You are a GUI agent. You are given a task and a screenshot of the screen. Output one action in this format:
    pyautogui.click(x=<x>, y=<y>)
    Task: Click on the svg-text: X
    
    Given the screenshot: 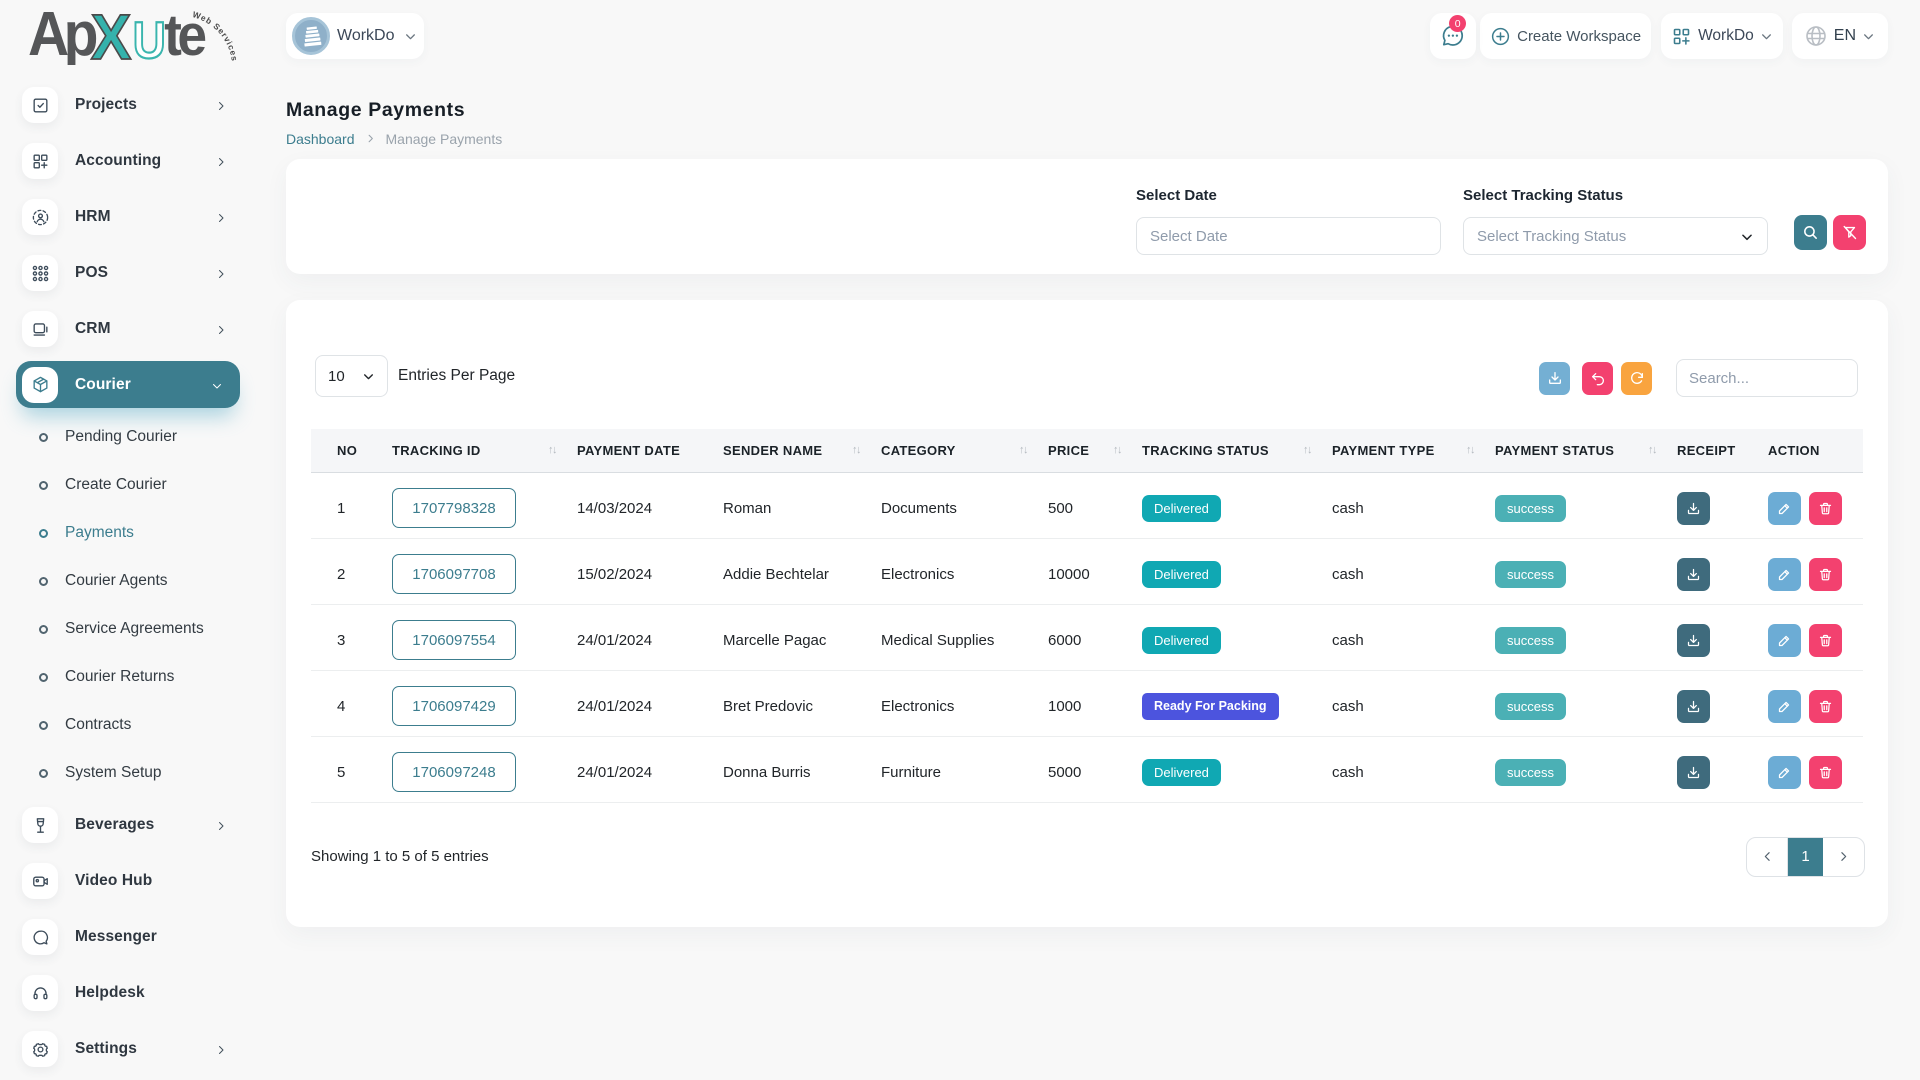 What is the action you would take?
    pyautogui.click(x=111, y=33)
    